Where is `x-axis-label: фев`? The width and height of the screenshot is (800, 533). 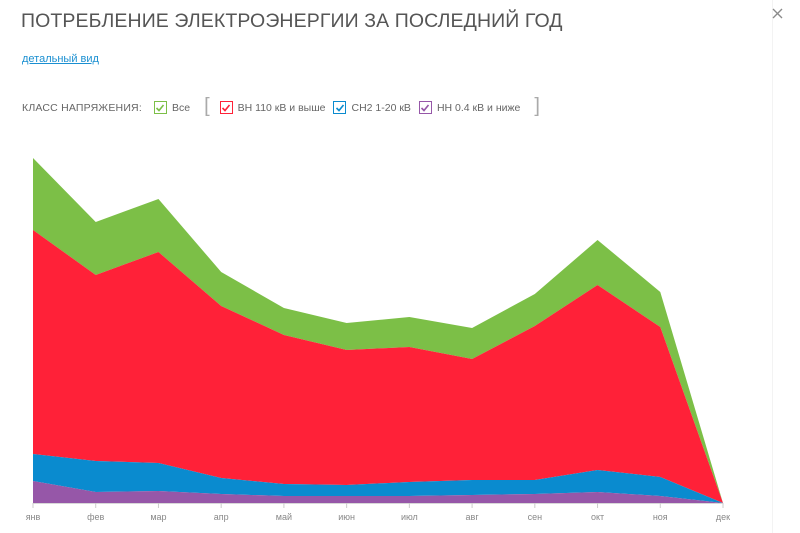
x-axis-label: фев is located at coordinates (95, 517).